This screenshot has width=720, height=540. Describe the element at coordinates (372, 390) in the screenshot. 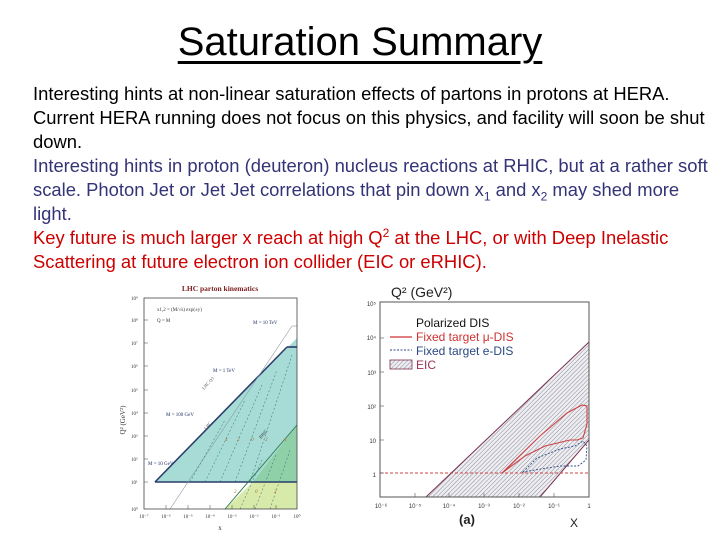

I see `right-y-ticks: 10⁵ 10⁴ 10³ 10² 10 1` at that location.